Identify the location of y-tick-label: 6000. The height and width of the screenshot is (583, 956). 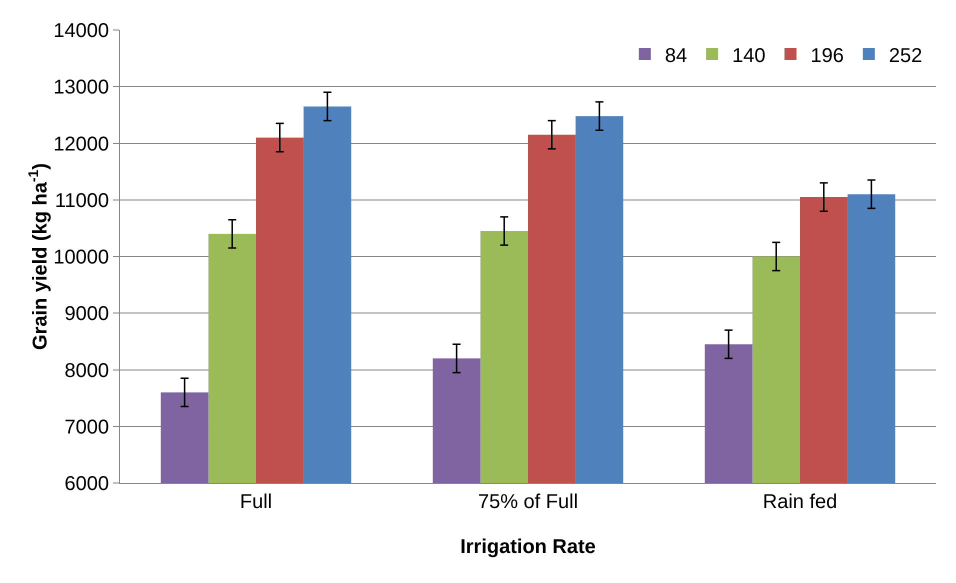
(86, 484).